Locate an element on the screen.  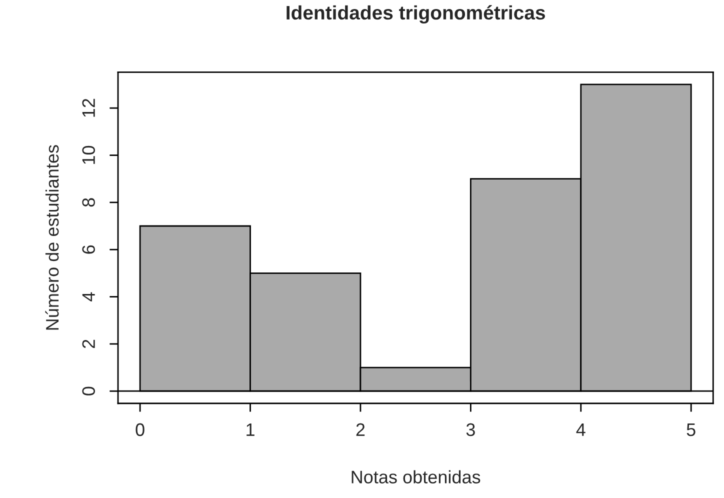
y-tick-label: 2 is located at coordinates (88, 344).